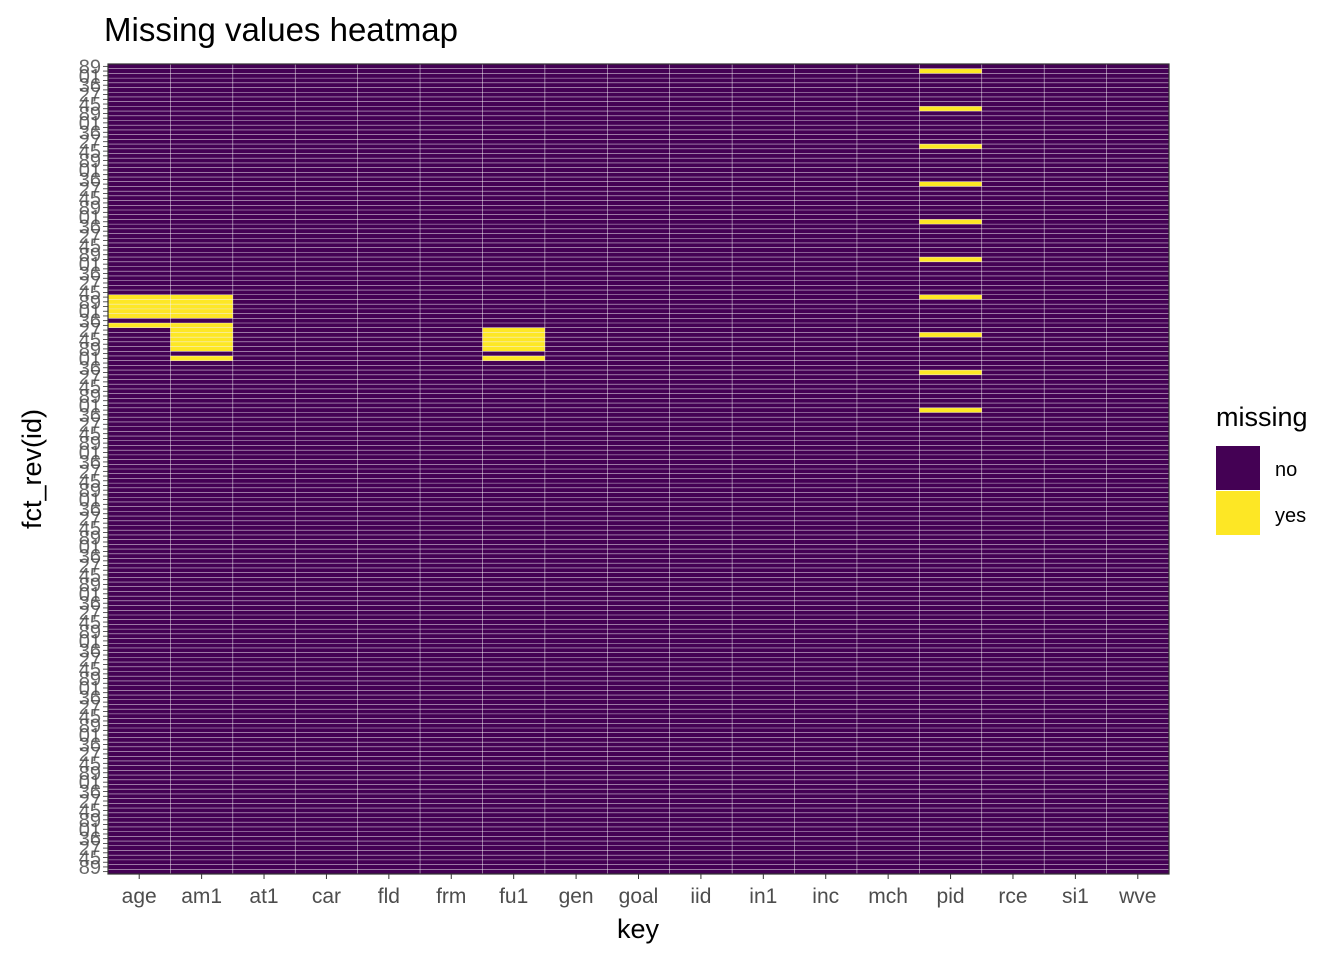 The image size is (1344, 960). I want to click on legend-label-no: no, so click(1286, 470).